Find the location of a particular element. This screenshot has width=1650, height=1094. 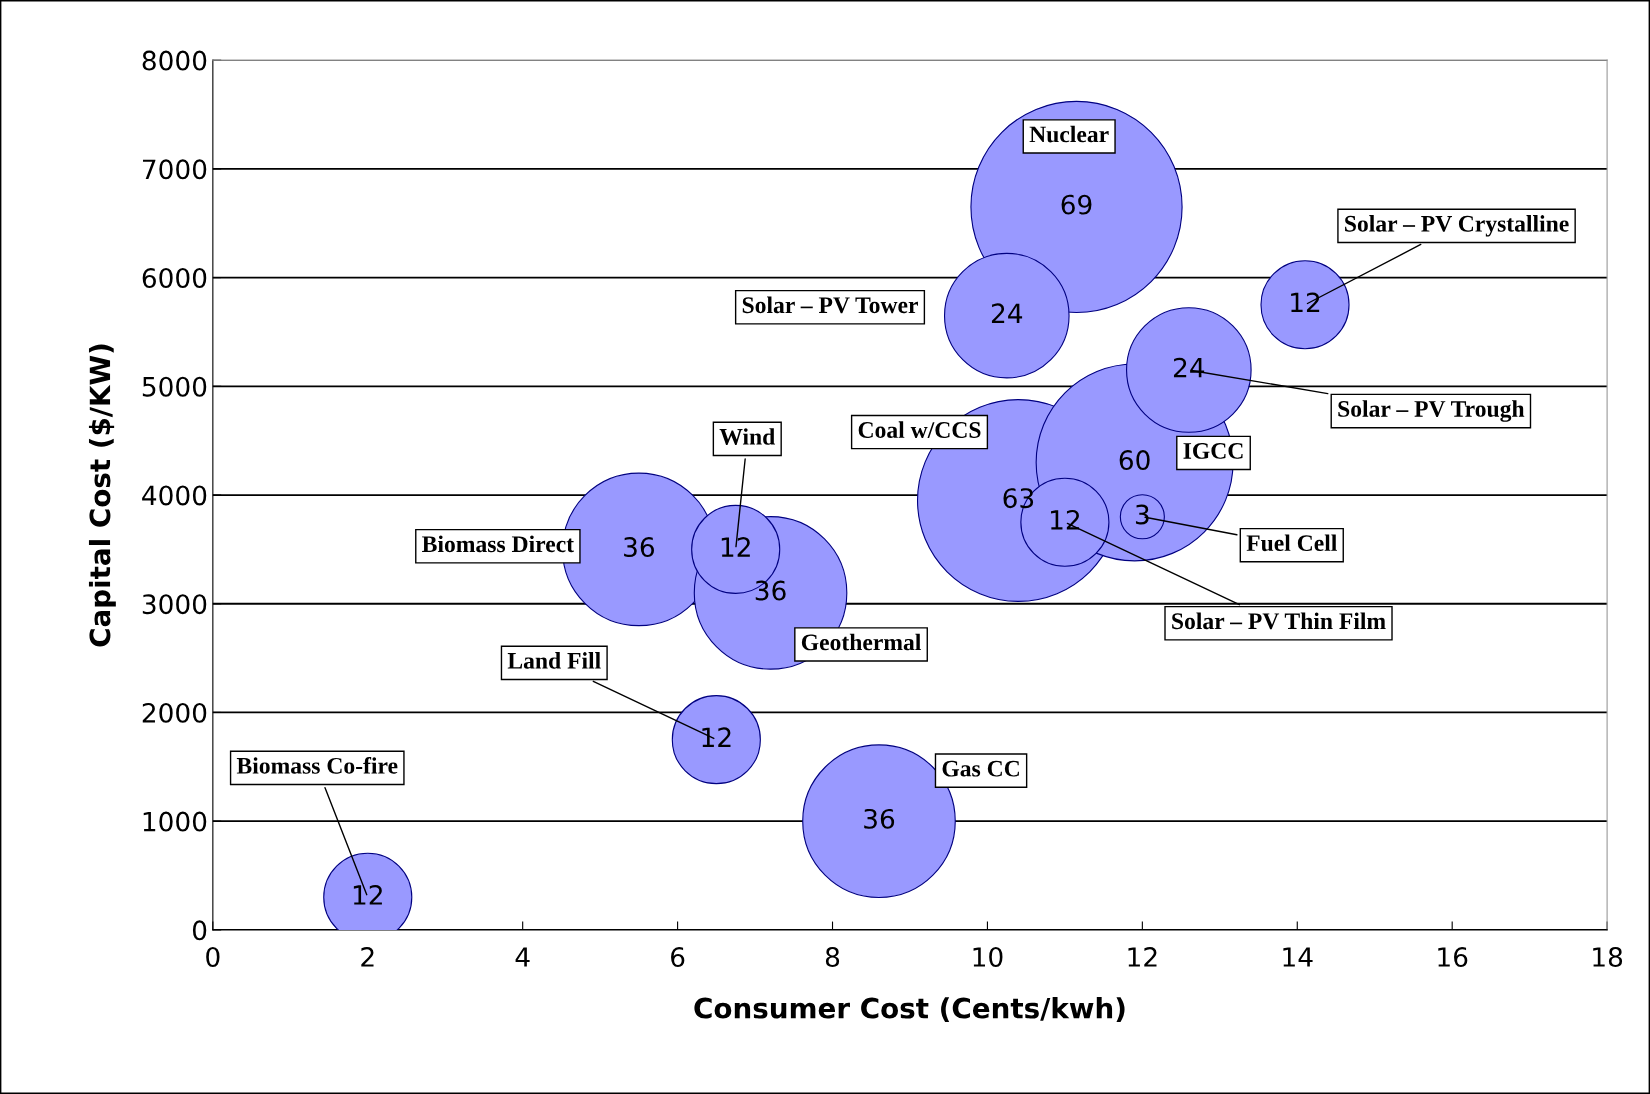

text: Biomass Co-fire is located at coordinates (317, 765).